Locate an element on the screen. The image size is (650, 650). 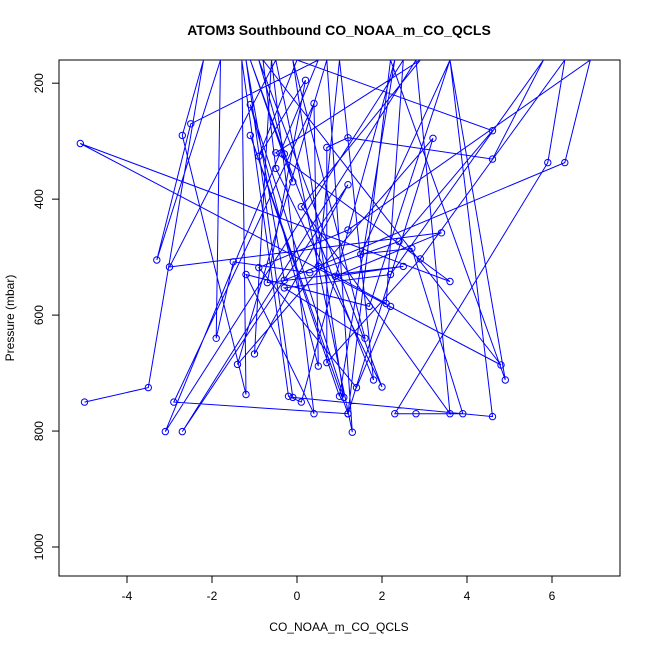
x-tick-label: -2 is located at coordinates (212, 596).